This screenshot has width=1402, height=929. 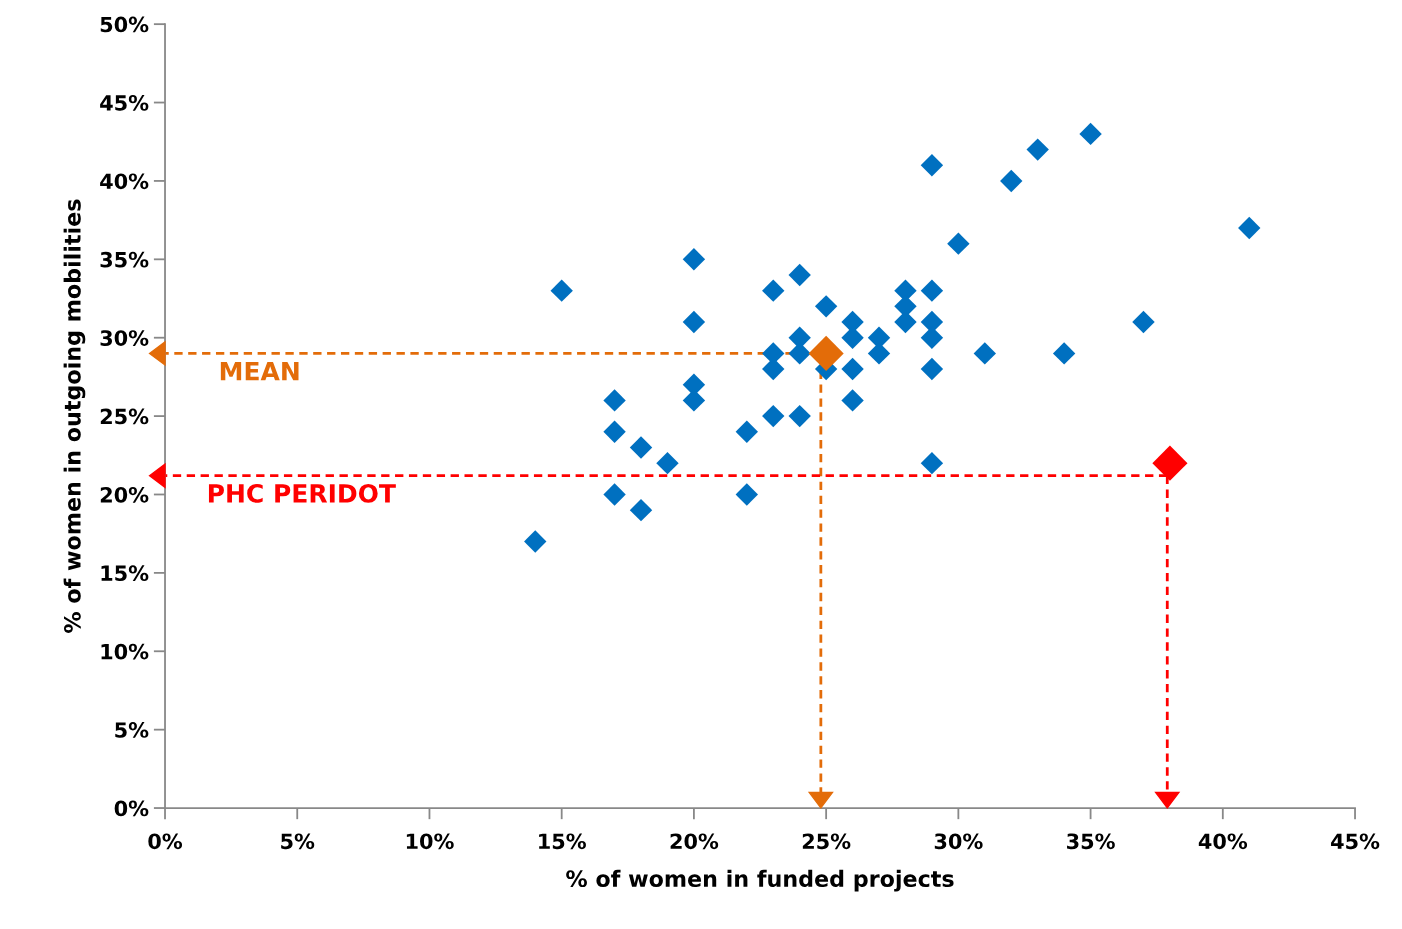 I want to click on y-tick-label: 25%, so click(x=124, y=416).